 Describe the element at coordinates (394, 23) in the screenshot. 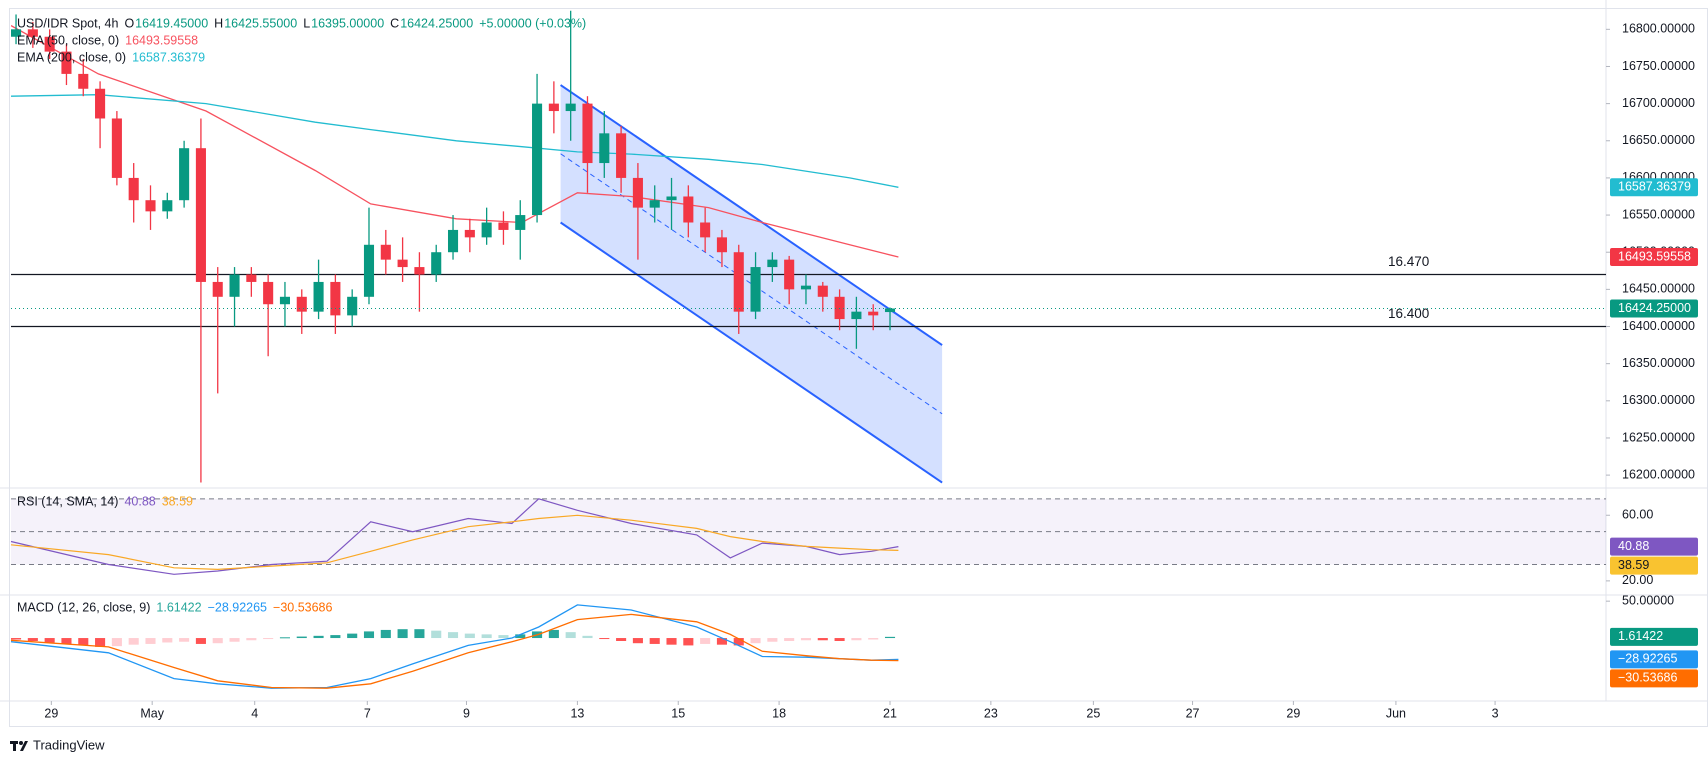

I see `ohlc-key: C` at that location.